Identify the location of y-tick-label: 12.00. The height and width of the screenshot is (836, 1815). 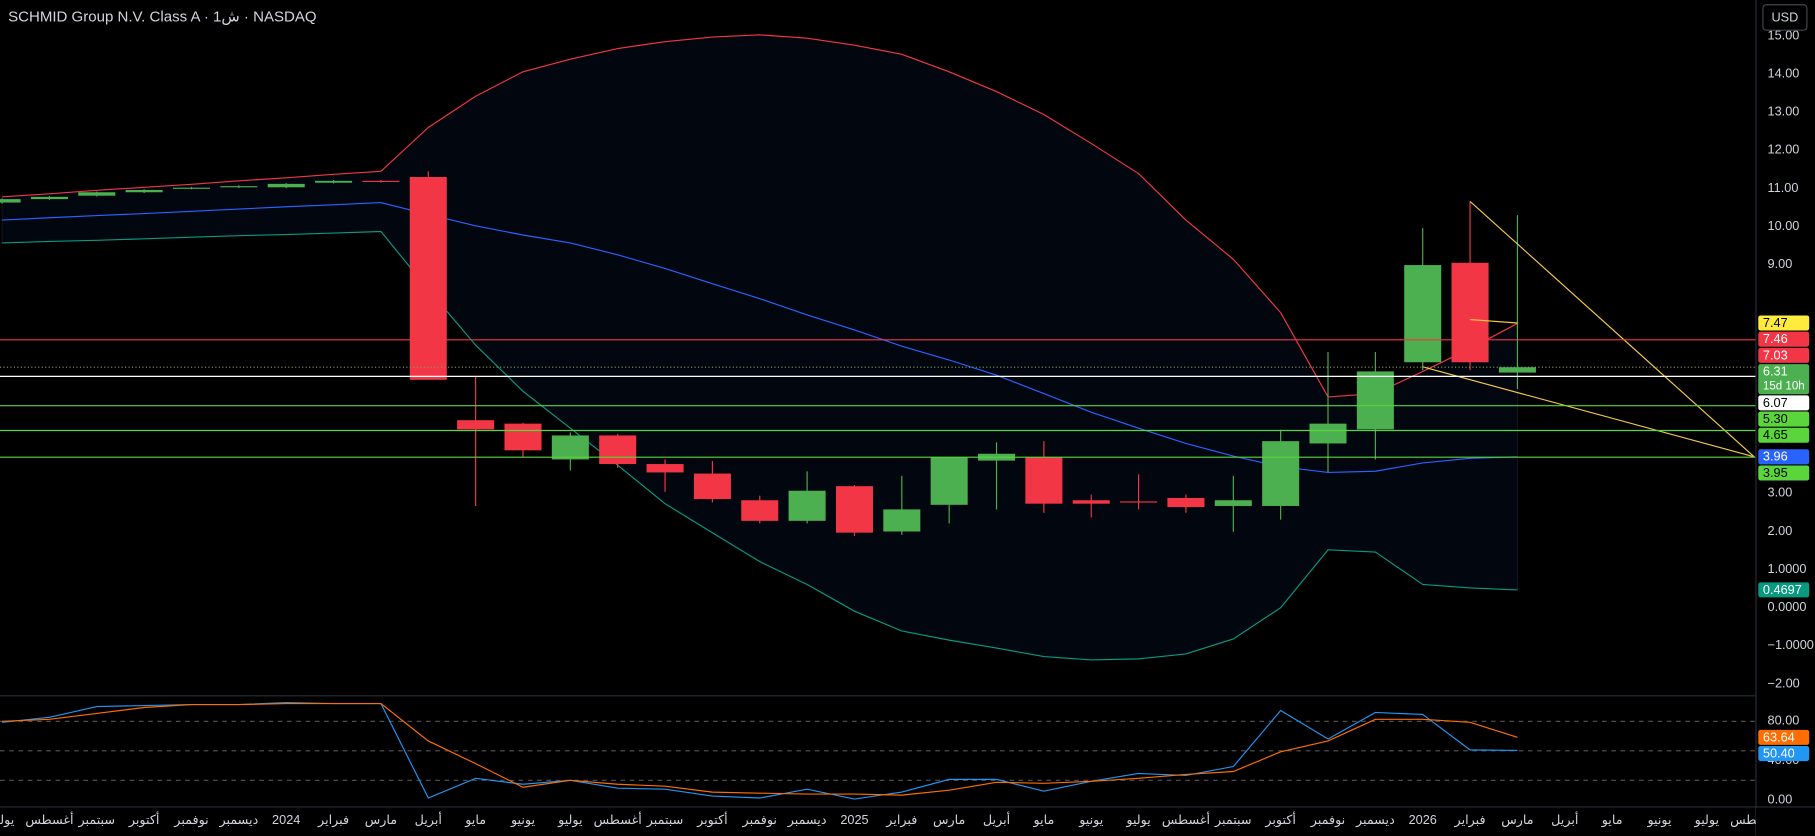
(1784, 149).